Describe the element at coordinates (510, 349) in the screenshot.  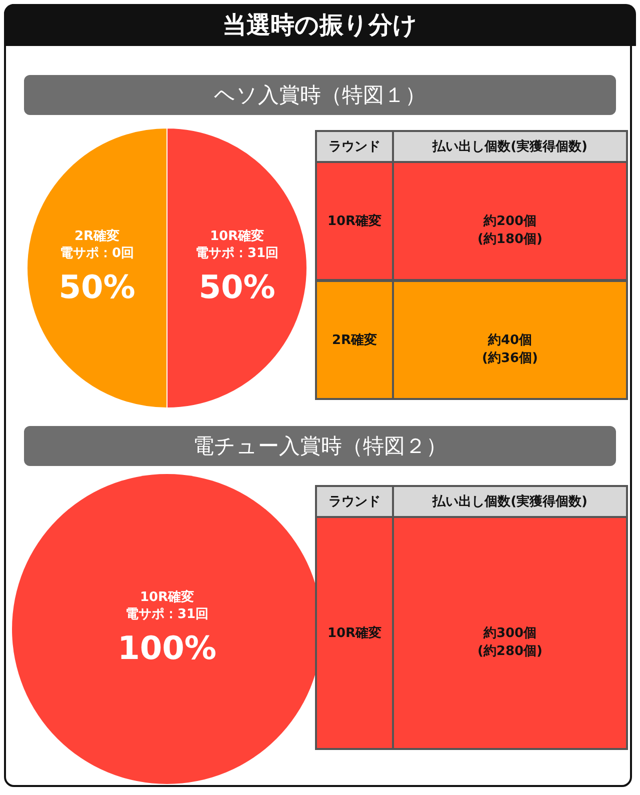
I see `text: 約40個 (約36個)` at that location.